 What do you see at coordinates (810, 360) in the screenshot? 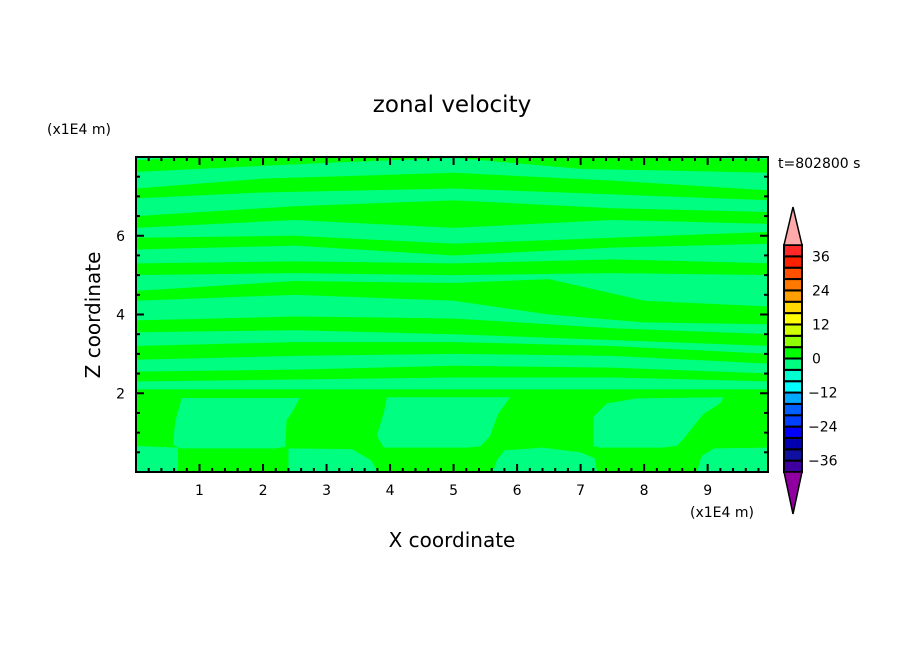
I see `colorbar: 36 24 12 0 −12 −24 −36` at bounding box center [810, 360].